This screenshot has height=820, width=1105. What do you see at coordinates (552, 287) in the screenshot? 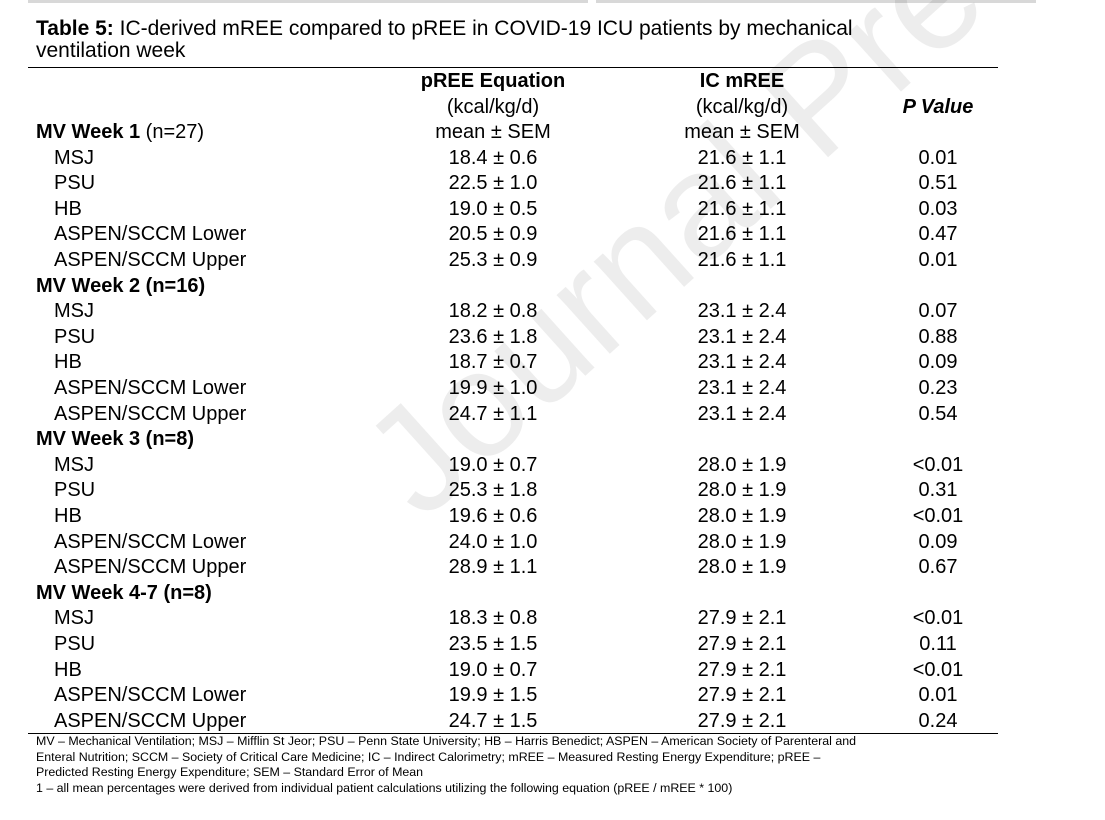
I see `group-header-row: MV Week 2 (n=16)` at bounding box center [552, 287].